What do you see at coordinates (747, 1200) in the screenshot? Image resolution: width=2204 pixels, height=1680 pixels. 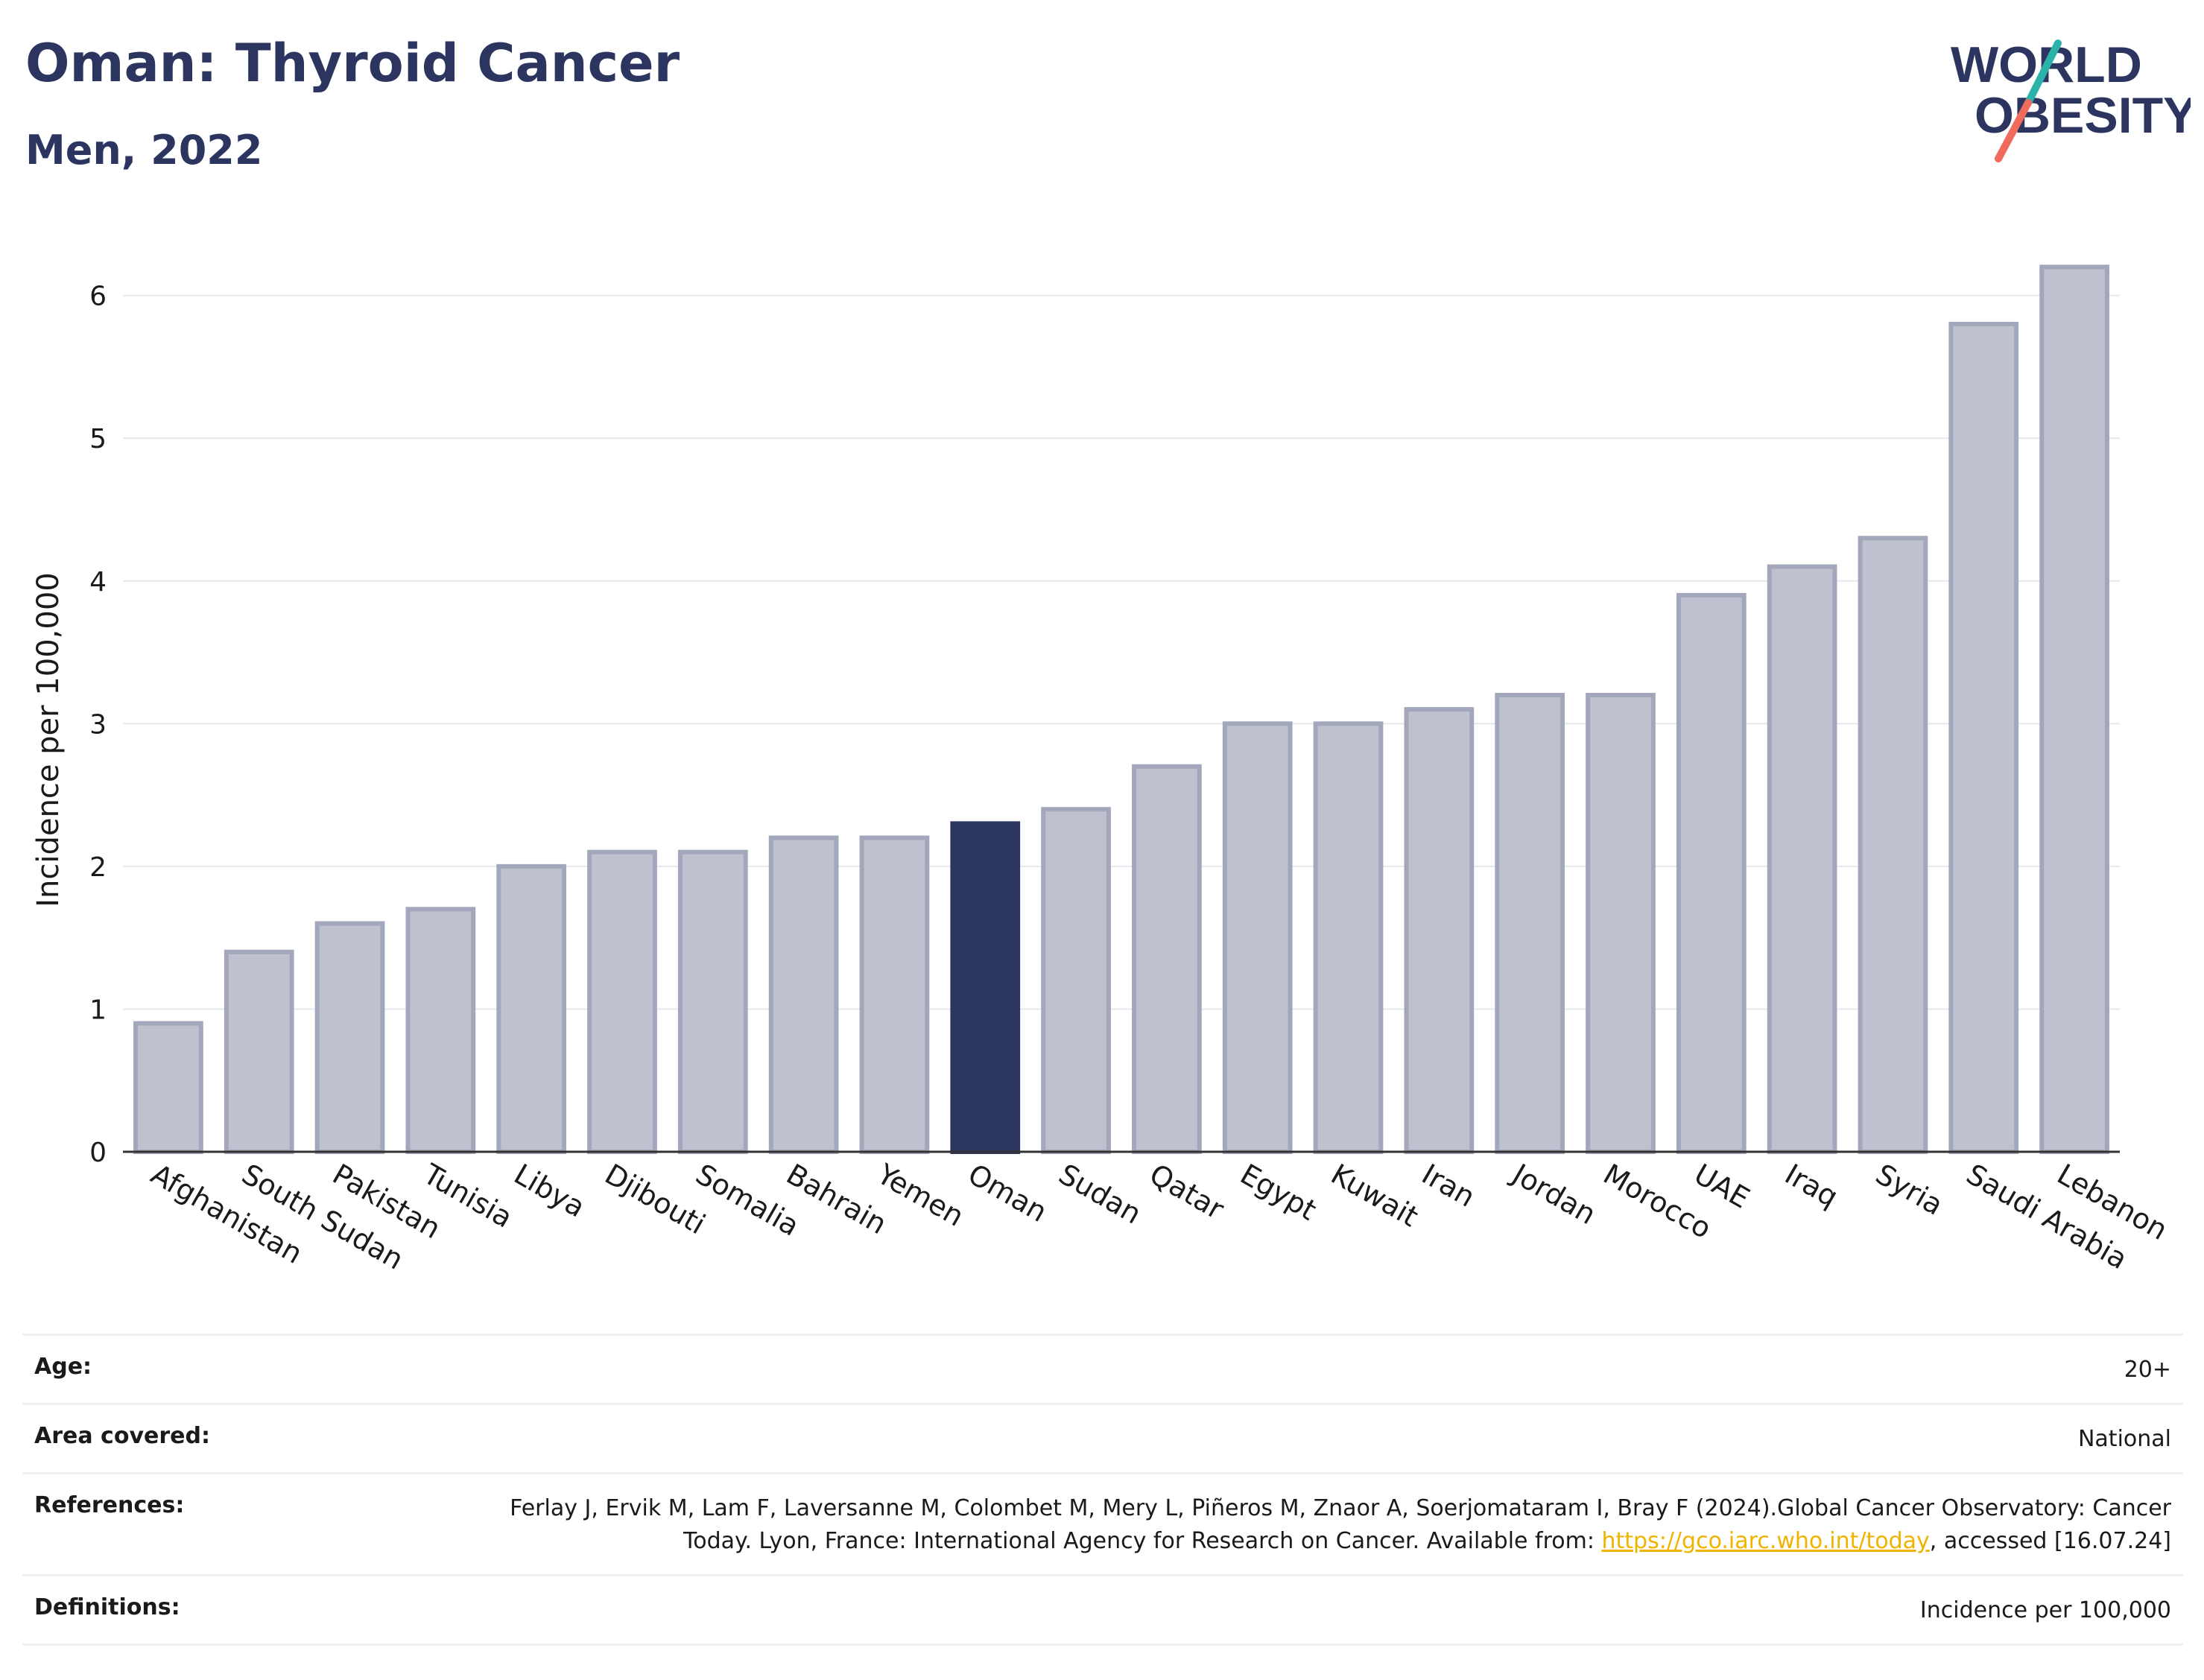 I see `x-tick-label: Somalia` at bounding box center [747, 1200].